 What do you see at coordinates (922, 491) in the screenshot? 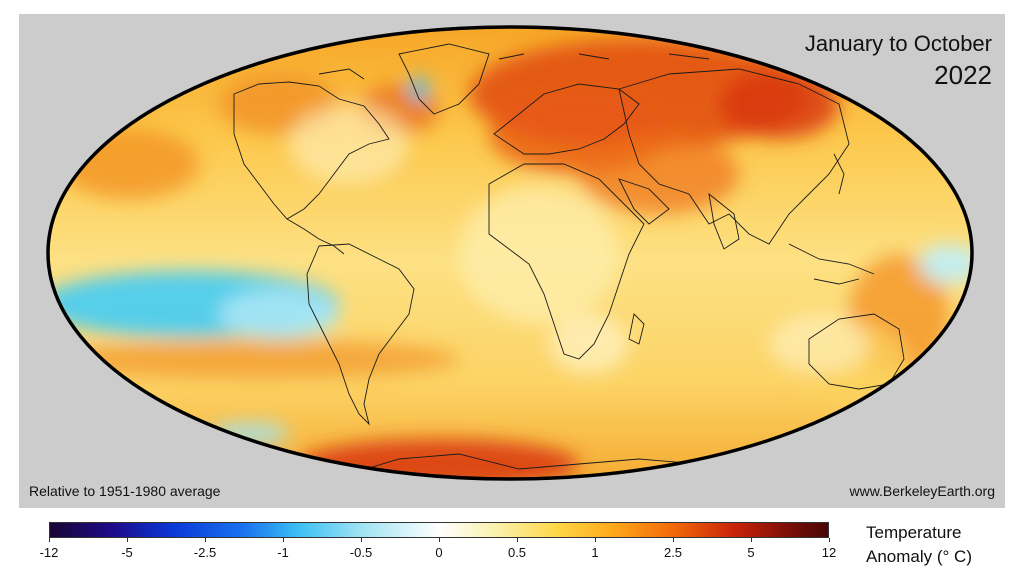
I see `source-link: www.BerkeleyEarth.org` at bounding box center [922, 491].